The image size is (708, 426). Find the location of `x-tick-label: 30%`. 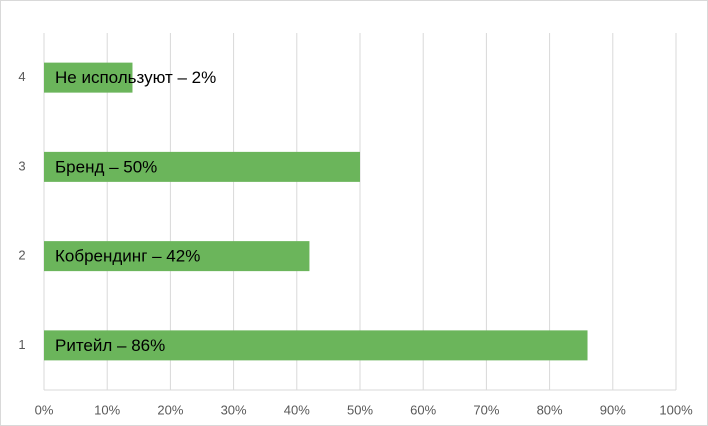

x-tick-label: 30% is located at coordinates (234, 409).